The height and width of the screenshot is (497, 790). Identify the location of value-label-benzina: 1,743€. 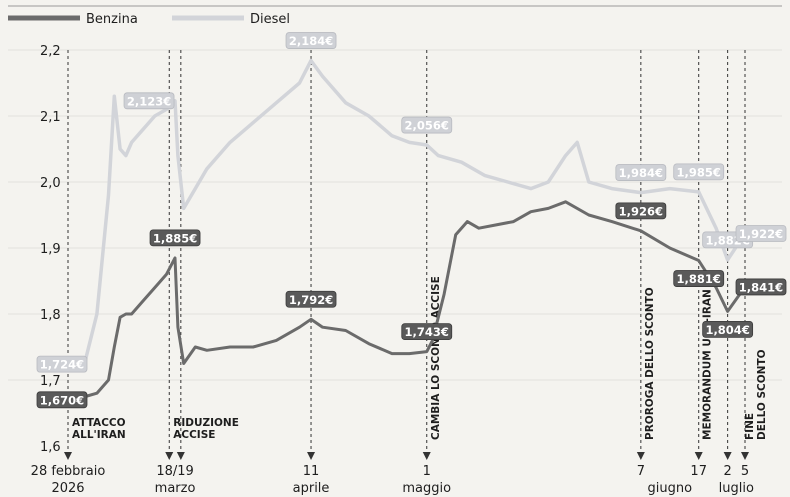
(427, 332).